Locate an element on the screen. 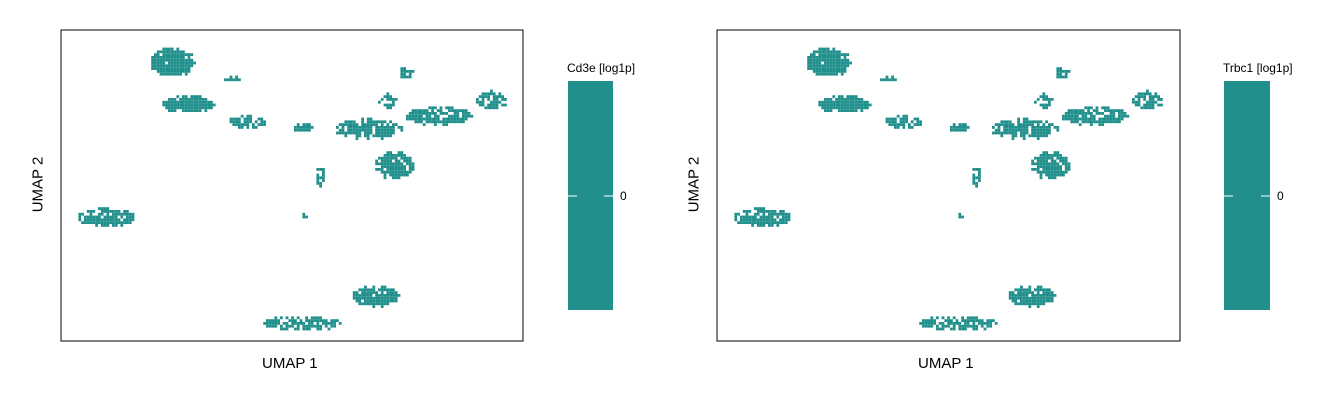 This screenshot has height=403, width=1344. colorbar-tick-label: 0 is located at coordinates (1280, 196).